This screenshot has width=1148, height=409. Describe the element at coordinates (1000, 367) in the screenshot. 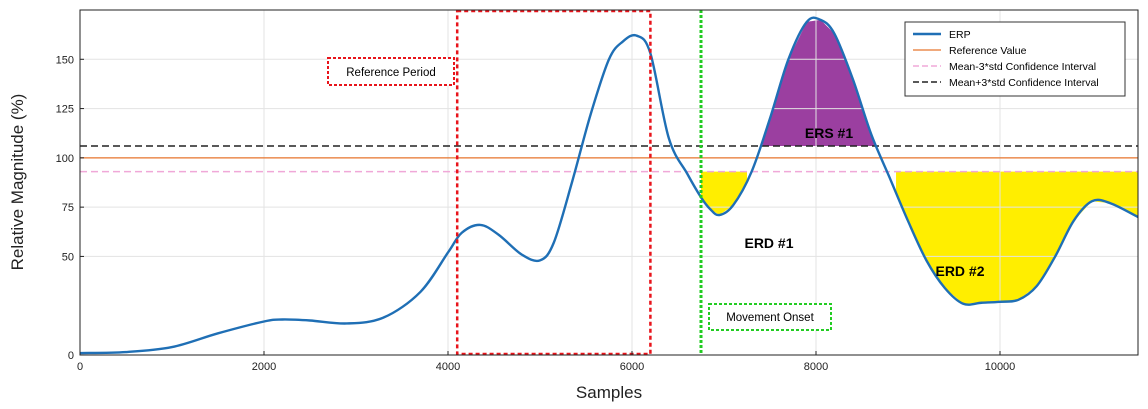

I see `x-tick-label-5: 10000` at that location.